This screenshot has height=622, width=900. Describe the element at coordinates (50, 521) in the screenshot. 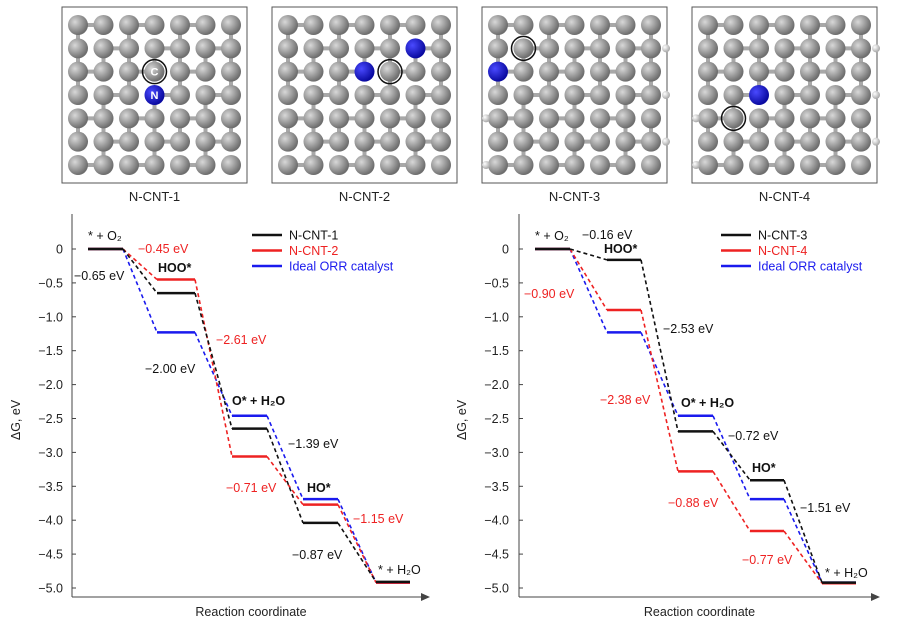

I see `y-tick-label: −4.0` at that location.